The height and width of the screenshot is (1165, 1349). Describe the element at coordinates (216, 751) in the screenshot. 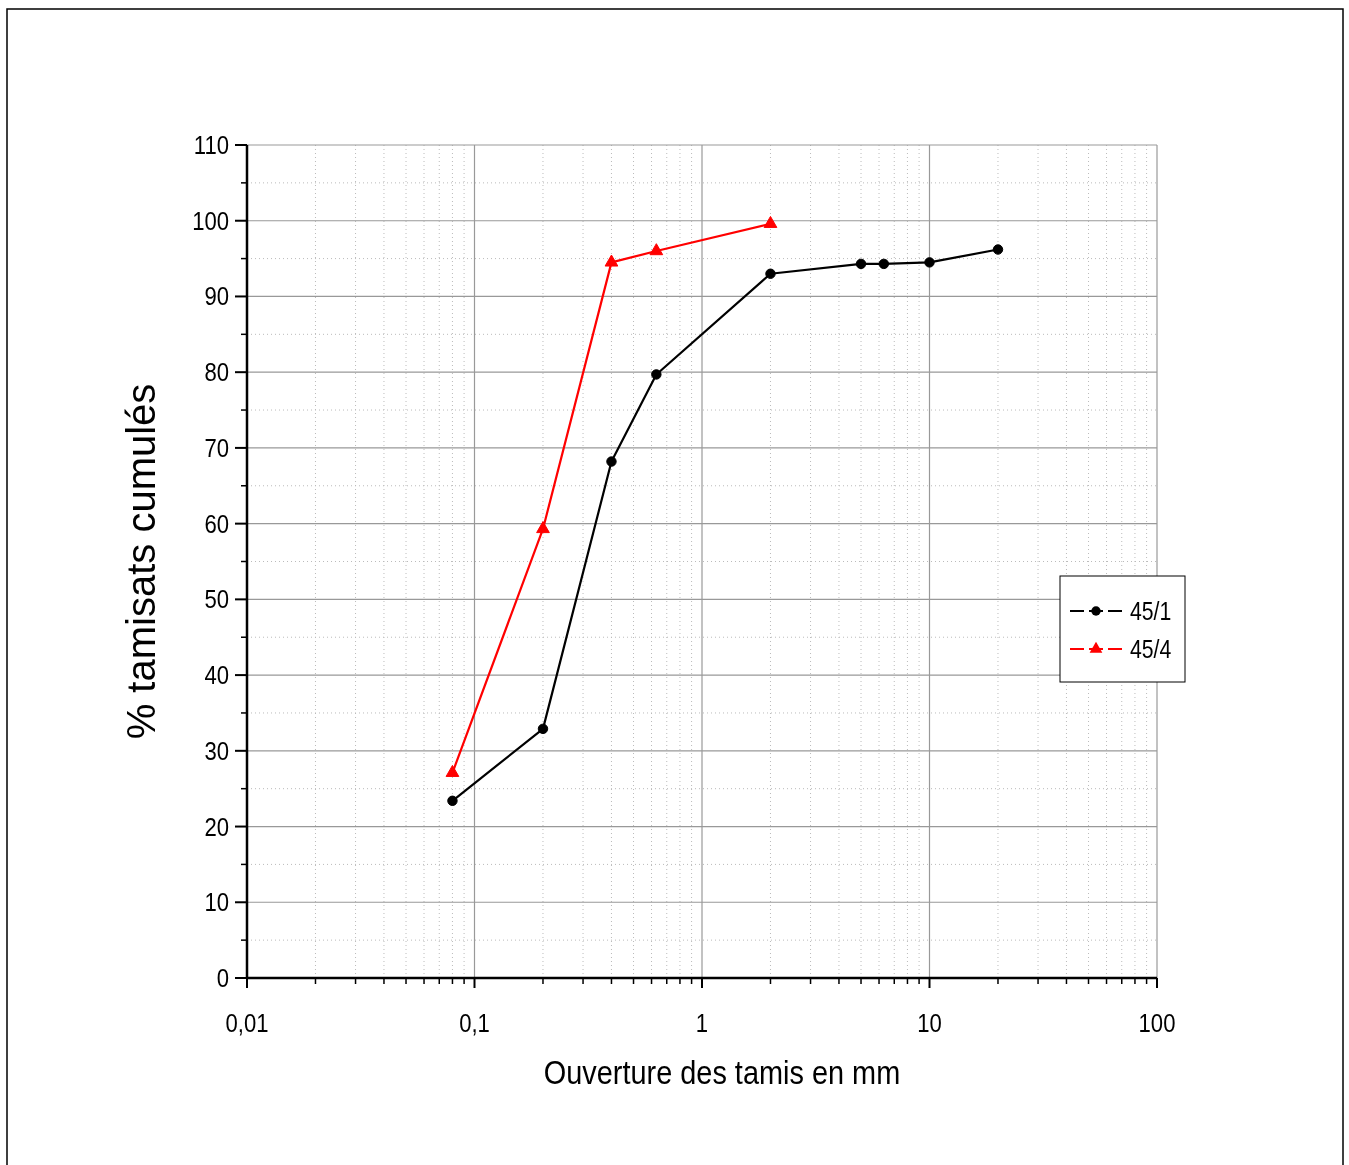

I see `y-tick-label: 30` at that location.